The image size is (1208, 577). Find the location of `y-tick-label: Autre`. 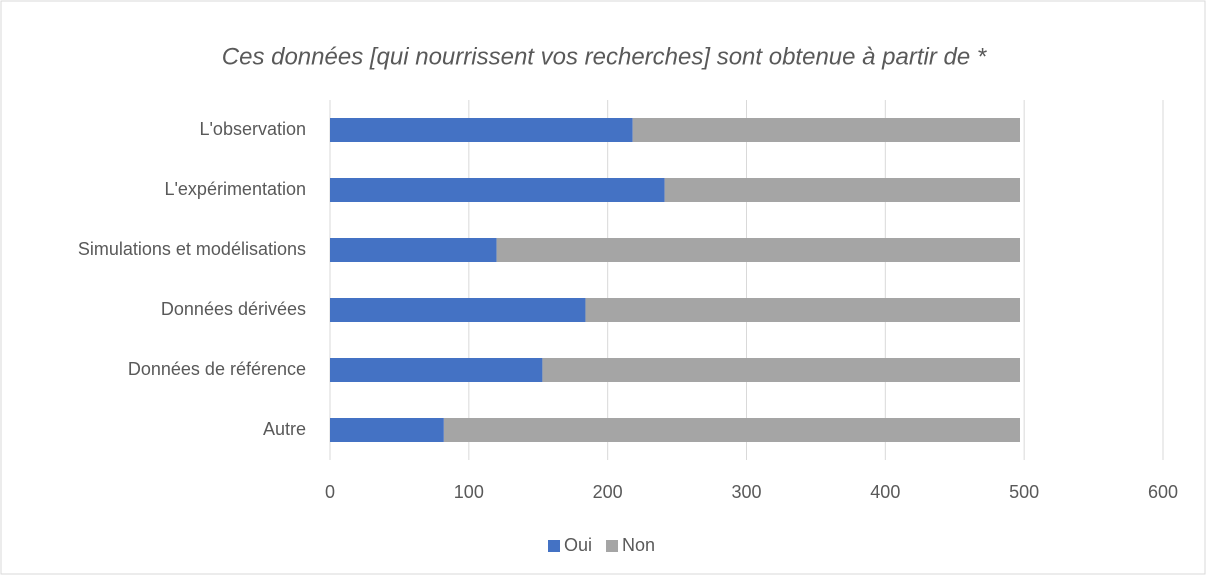

y-tick-label: Autre is located at coordinates (284, 429).